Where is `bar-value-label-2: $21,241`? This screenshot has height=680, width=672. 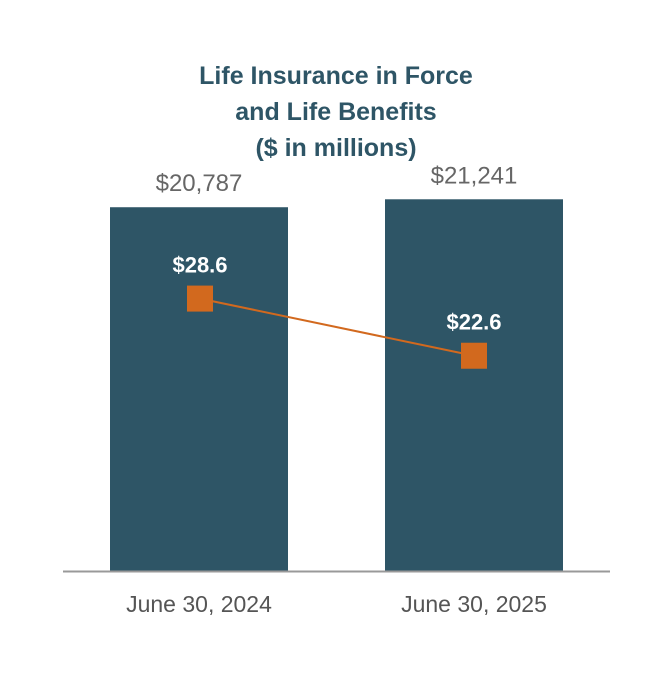 bar-value-label-2: $21,241 is located at coordinates (474, 175).